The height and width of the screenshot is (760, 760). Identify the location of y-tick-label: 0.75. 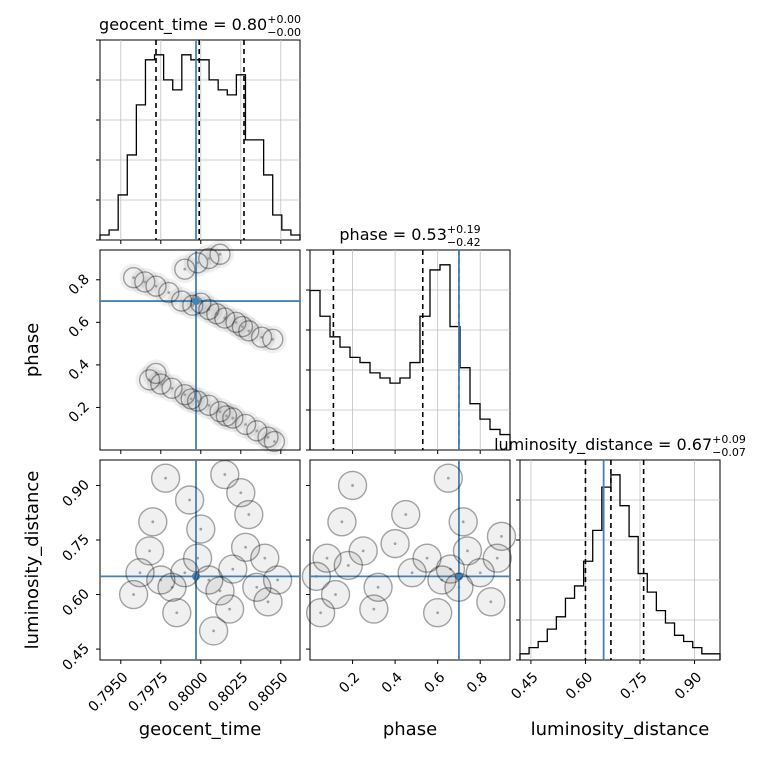
(75, 548).